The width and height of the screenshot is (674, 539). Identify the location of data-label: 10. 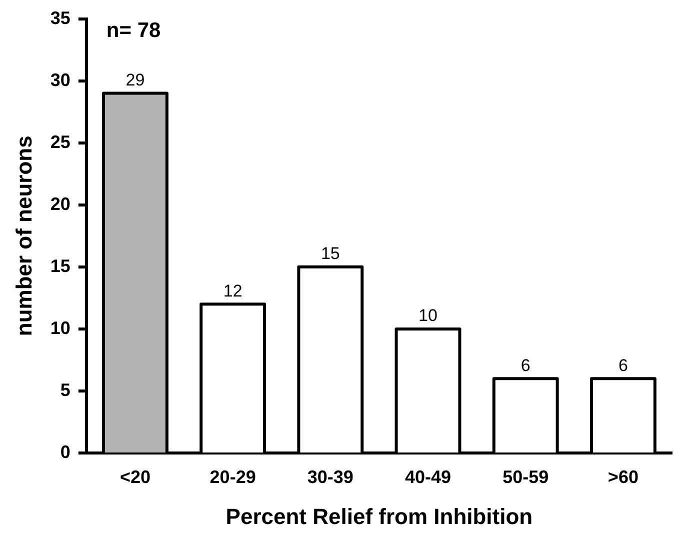
(428, 316).